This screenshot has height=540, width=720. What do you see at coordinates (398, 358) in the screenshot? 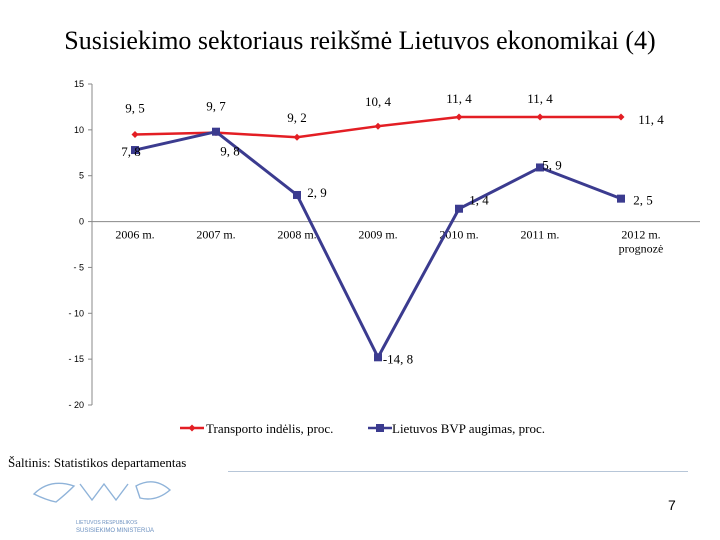
I see `data-label: -14, 8` at bounding box center [398, 358].